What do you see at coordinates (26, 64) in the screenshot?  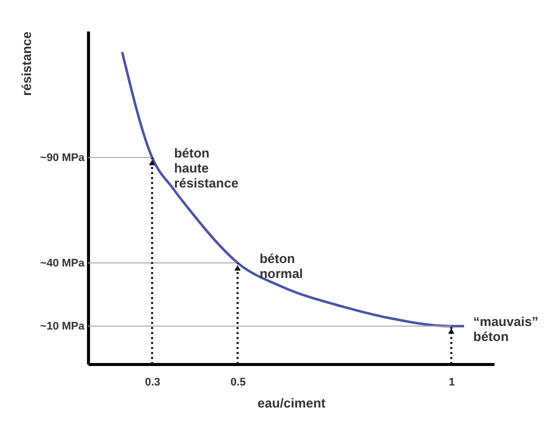 I see `y-axis-title: résistance` at bounding box center [26, 64].